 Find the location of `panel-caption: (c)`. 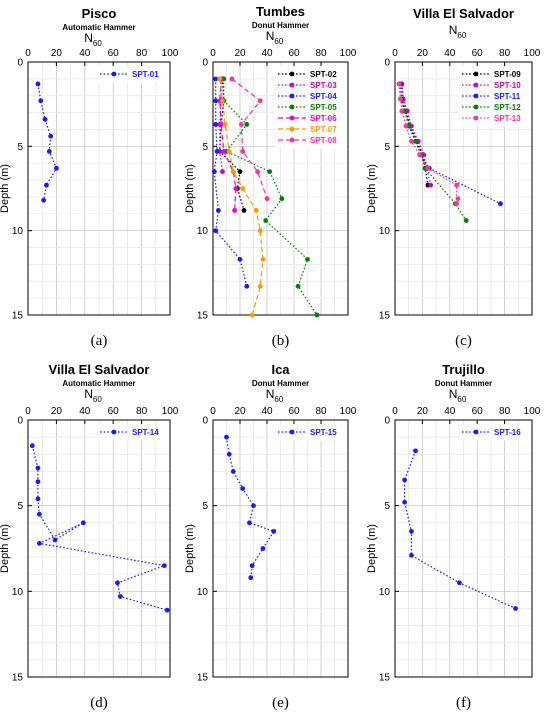

panel-caption: (c) is located at coordinates (463, 341).